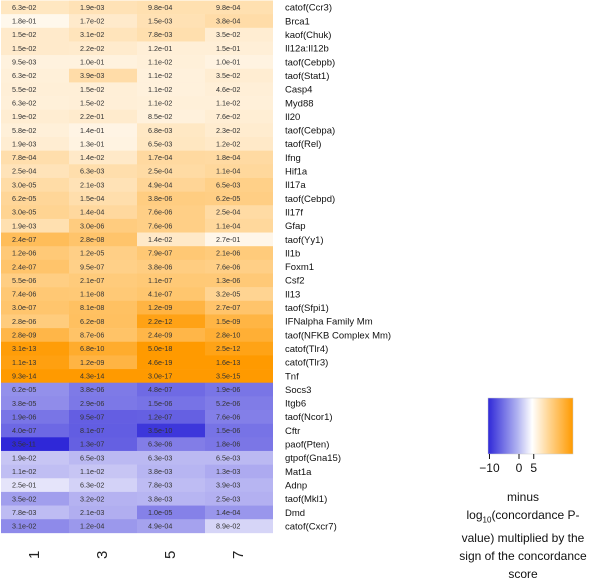 This screenshot has height=583, width=600. What do you see at coordinates (24, 171) in the screenshot?
I see `cell-value-label: 2.5e-04` at bounding box center [24, 171].